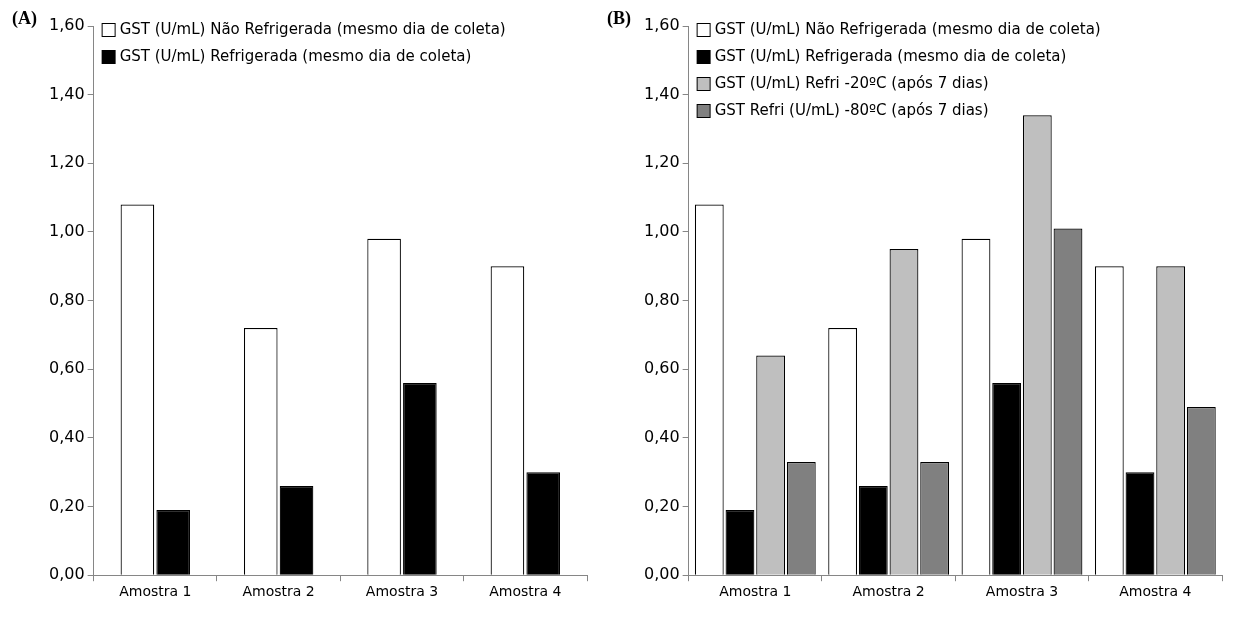 The image size is (1241, 619). What do you see at coordinates (24, 18) in the screenshot?
I see `text: (A)` at bounding box center [24, 18].